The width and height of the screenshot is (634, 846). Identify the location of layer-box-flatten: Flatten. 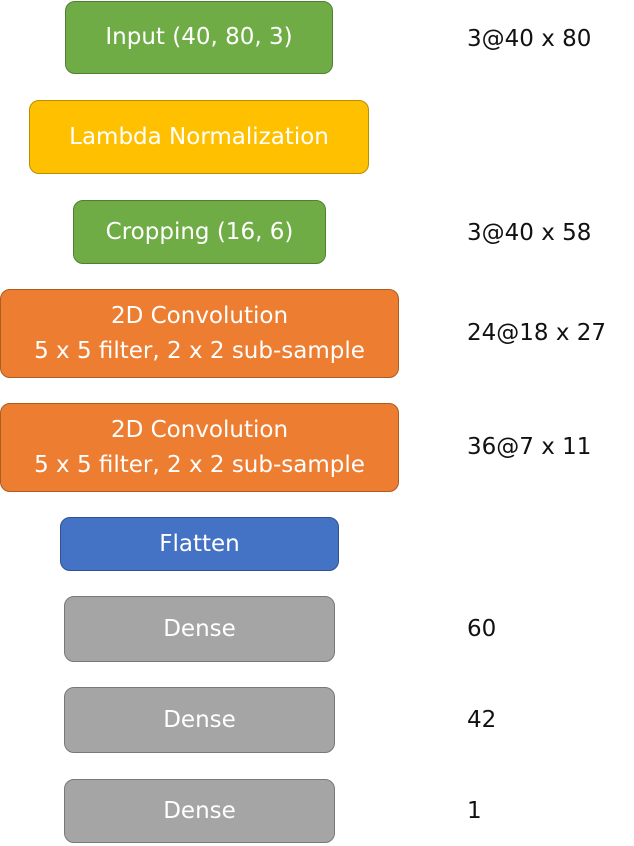
(199, 544).